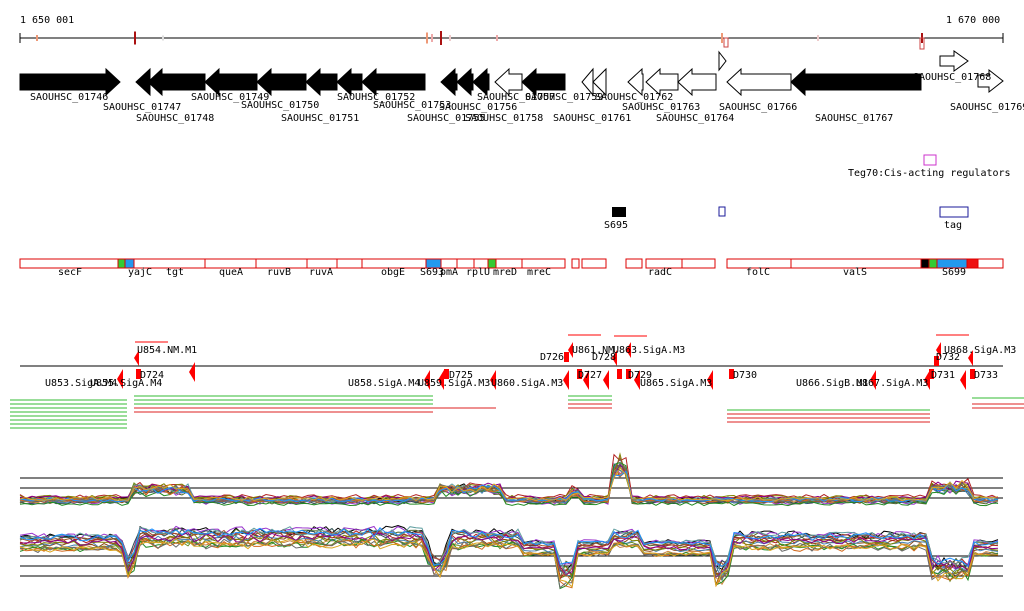 Image resolution: width=1024 pixels, height=611 pixels. Describe the element at coordinates (943, 375) in the screenshot. I see `tu-label: D731` at that location.